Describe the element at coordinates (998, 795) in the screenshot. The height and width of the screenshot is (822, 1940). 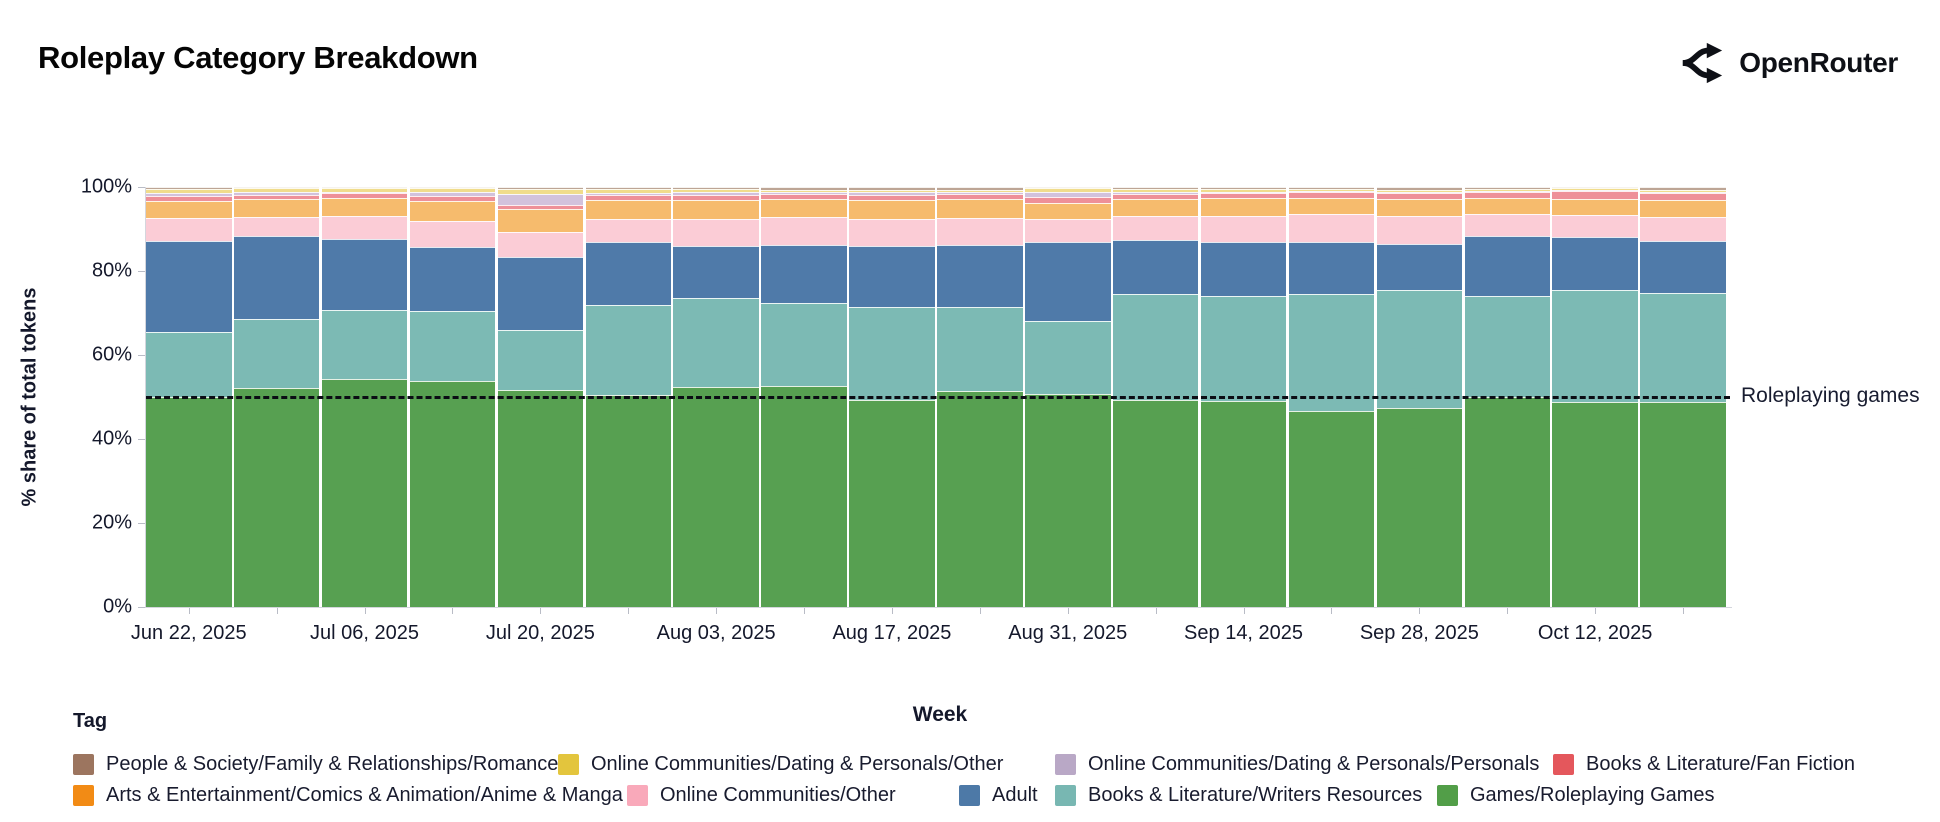
I see `legend-item: Adult` at that location.